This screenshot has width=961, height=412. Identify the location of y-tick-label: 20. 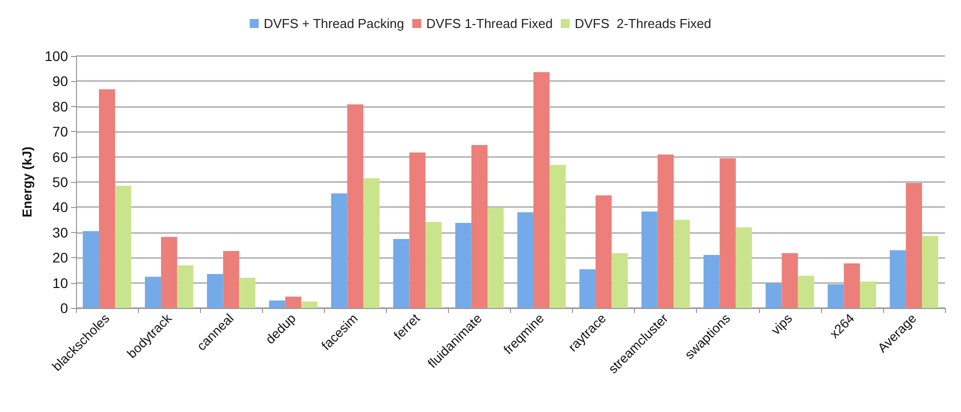
(60, 258).